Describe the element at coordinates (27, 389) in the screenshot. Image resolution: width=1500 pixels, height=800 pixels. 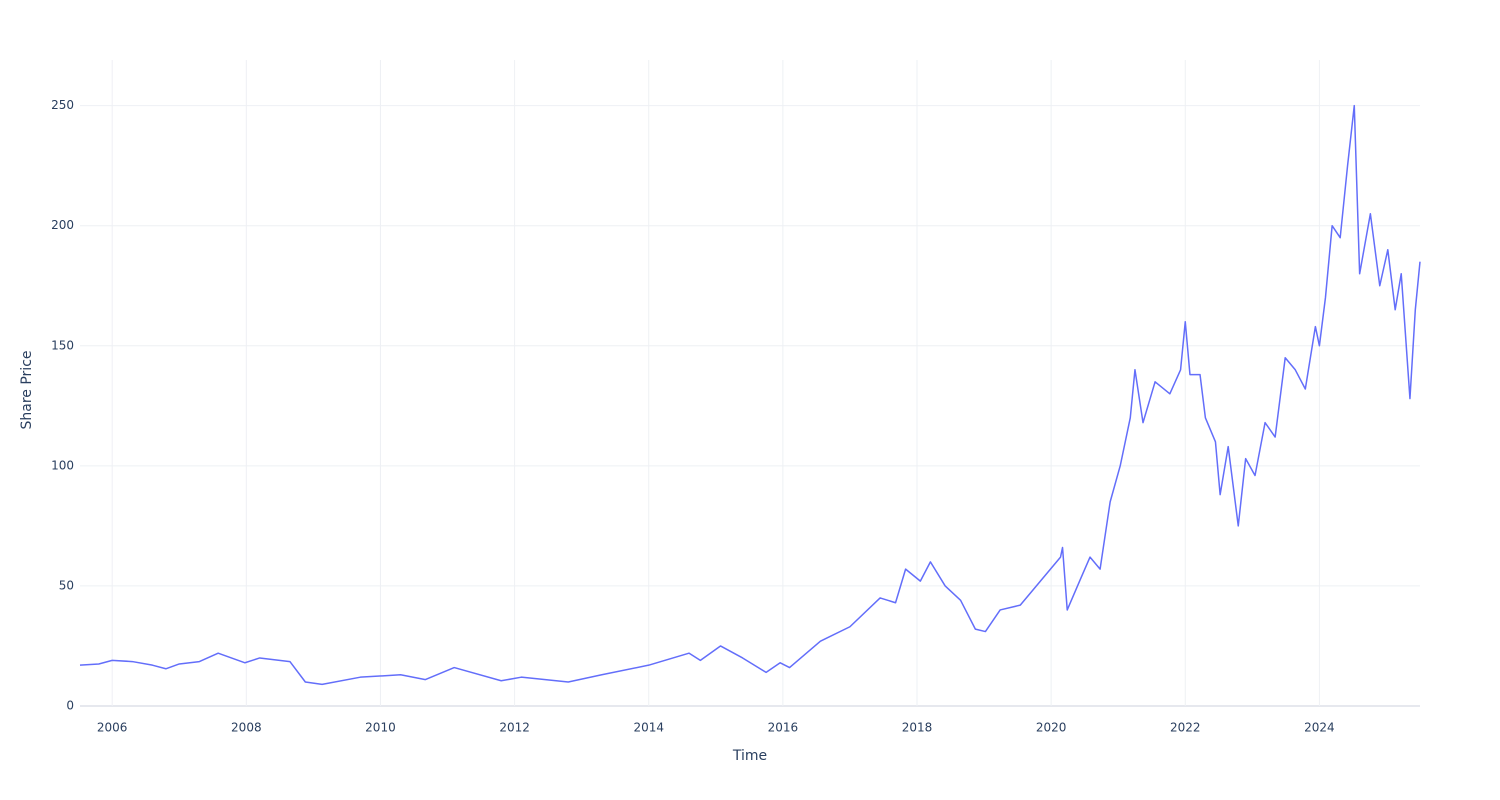
I see `y-axis-title: Share Price` at that location.